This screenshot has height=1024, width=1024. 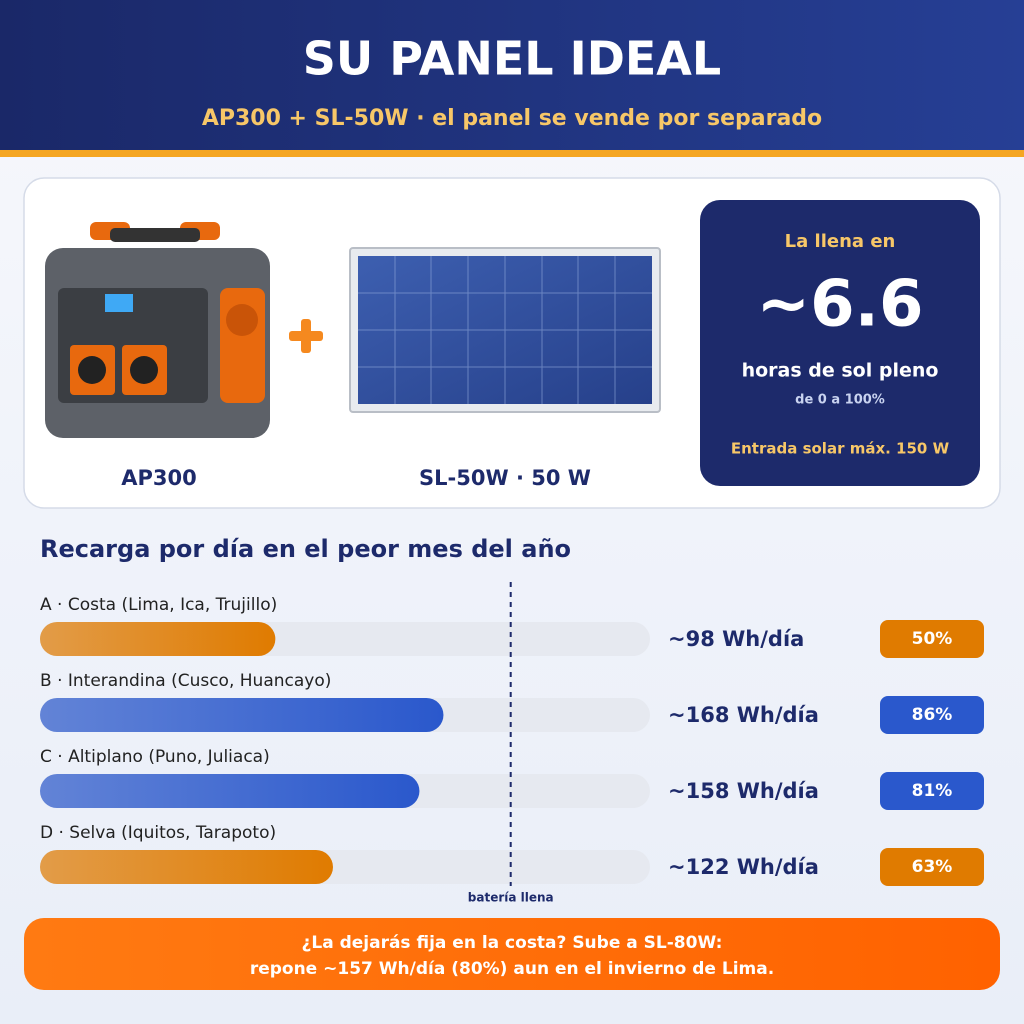 What do you see at coordinates (185, 681) in the screenshot?
I see `category-label: B · Interandina (Cusco, Huancayo)` at bounding box center [185, 681].